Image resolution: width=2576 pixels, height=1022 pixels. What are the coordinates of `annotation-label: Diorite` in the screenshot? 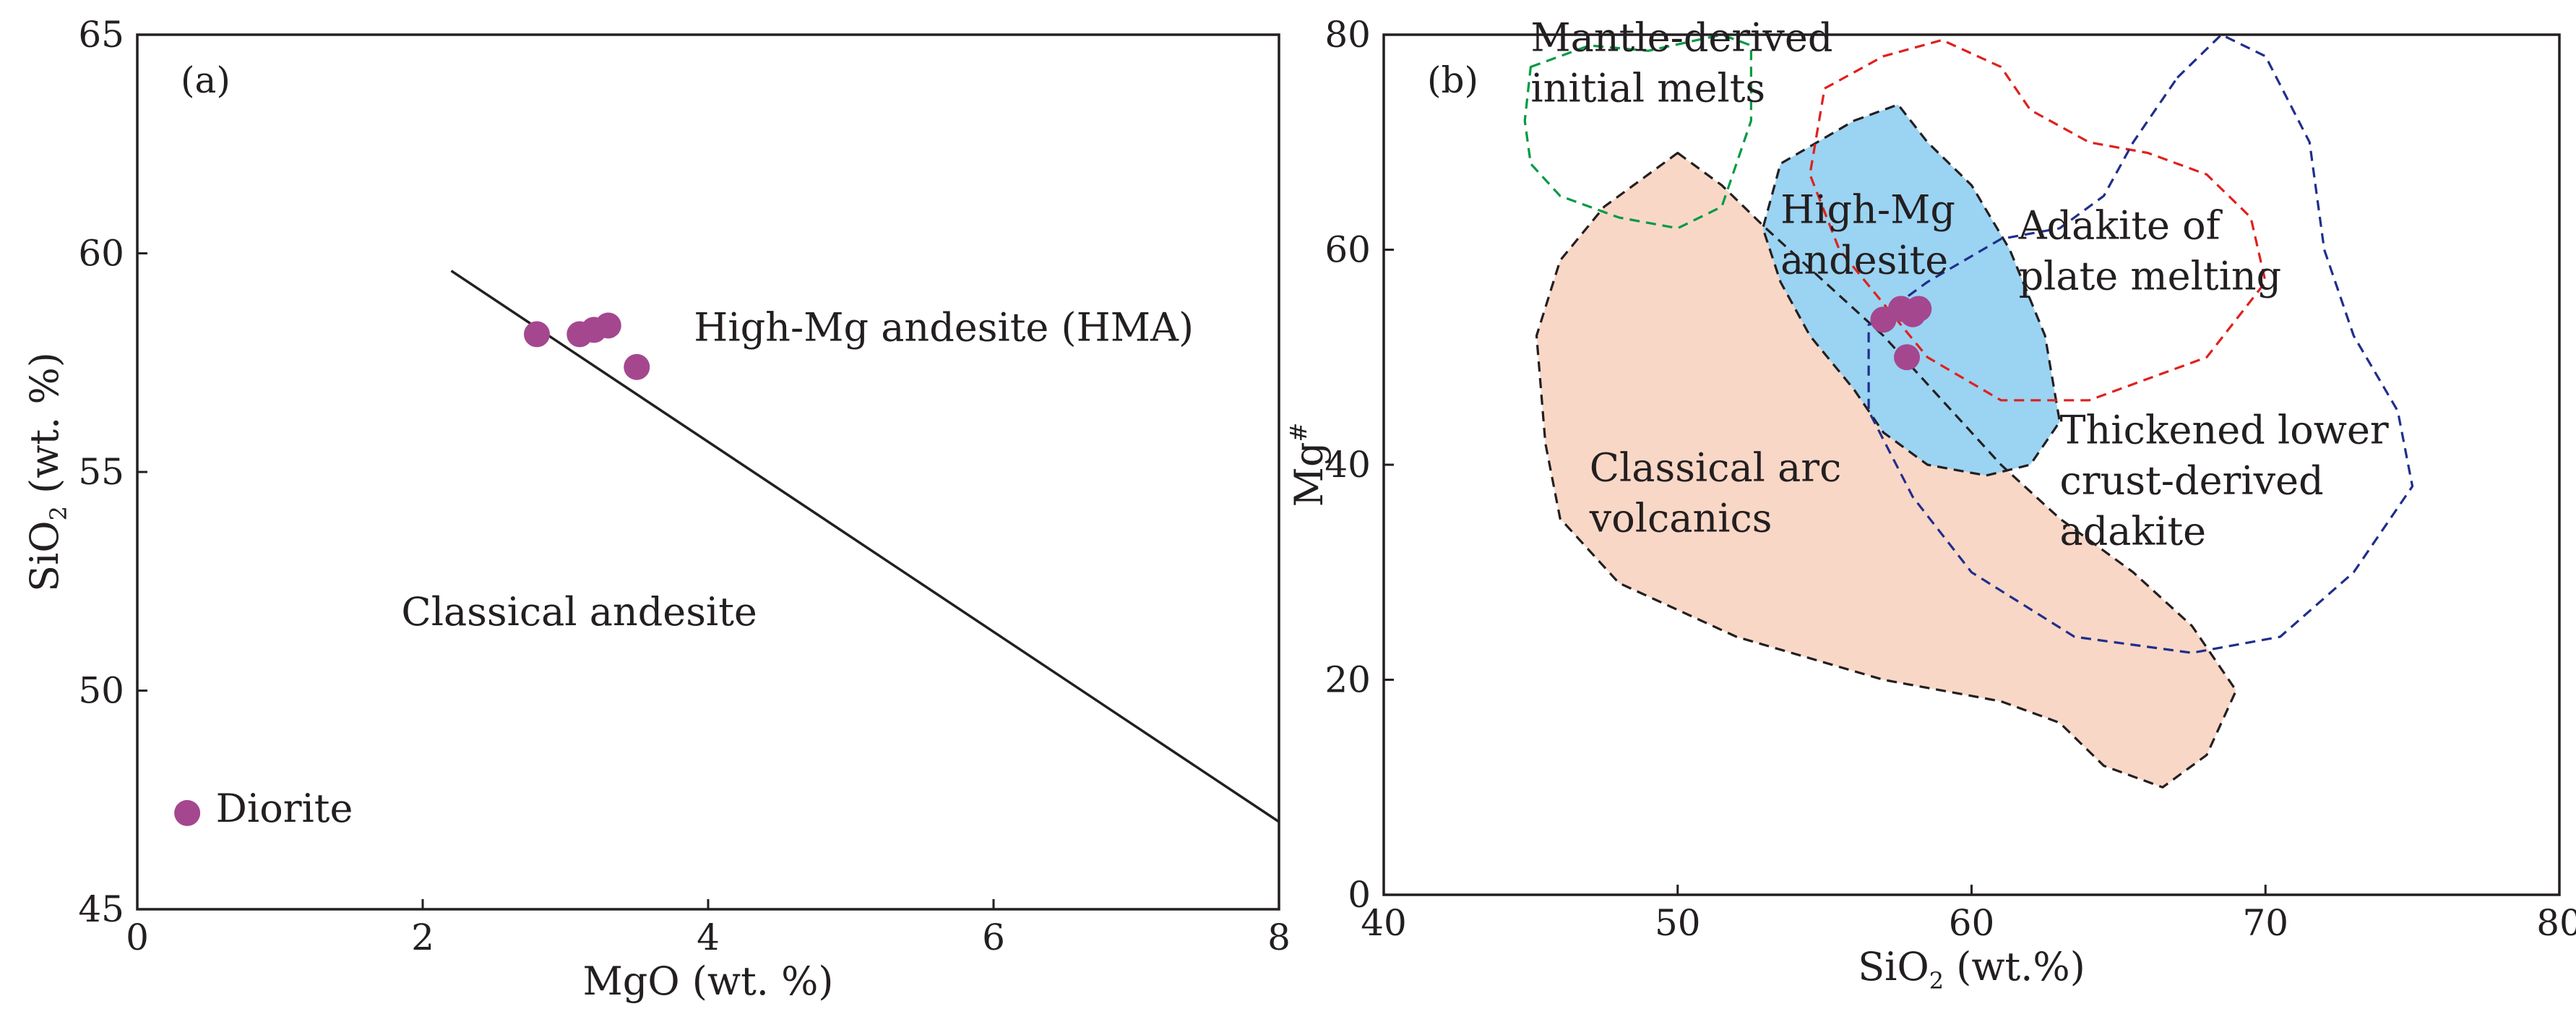 It's located at (284, 808).